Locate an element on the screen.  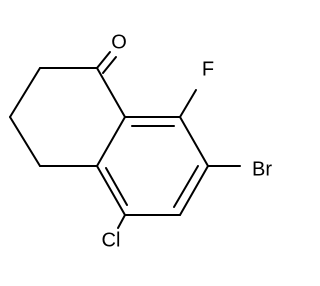
atom-label: Br is located at coordinates (262, 169).